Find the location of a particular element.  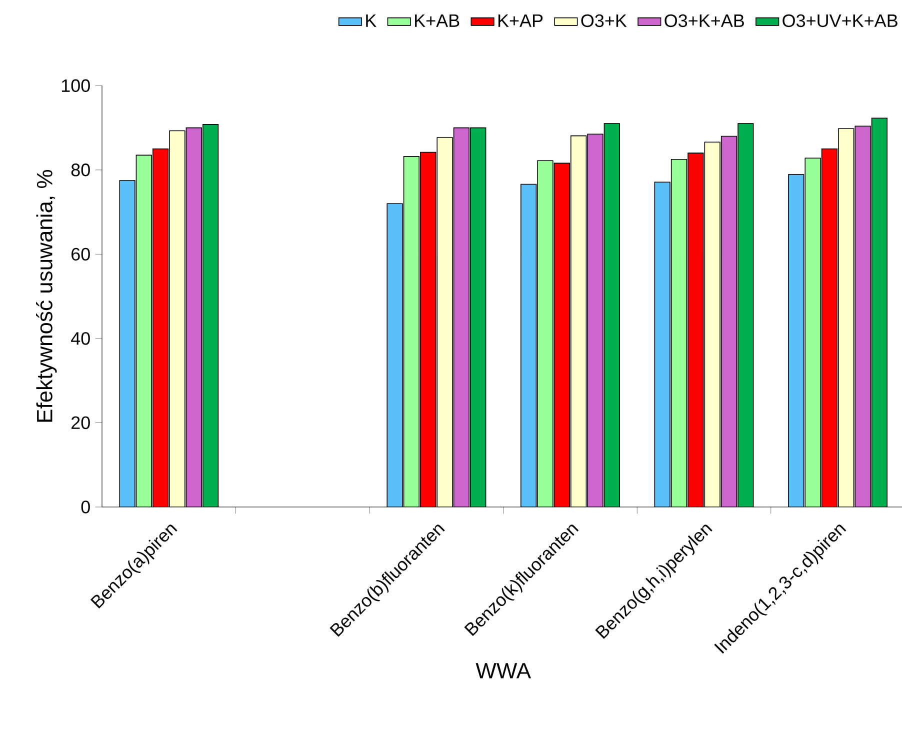

y-tick-label: 20 is located at coordinates (81, 423).